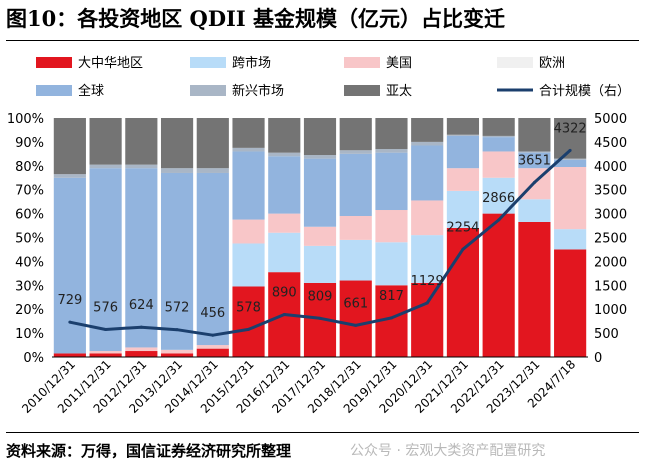 The image size is (645, 475). What do you see at coordinates (251, 63) in the screenshot?
I see `legend-label-cross_market: 跨市场` at bounding box center [251, 63].